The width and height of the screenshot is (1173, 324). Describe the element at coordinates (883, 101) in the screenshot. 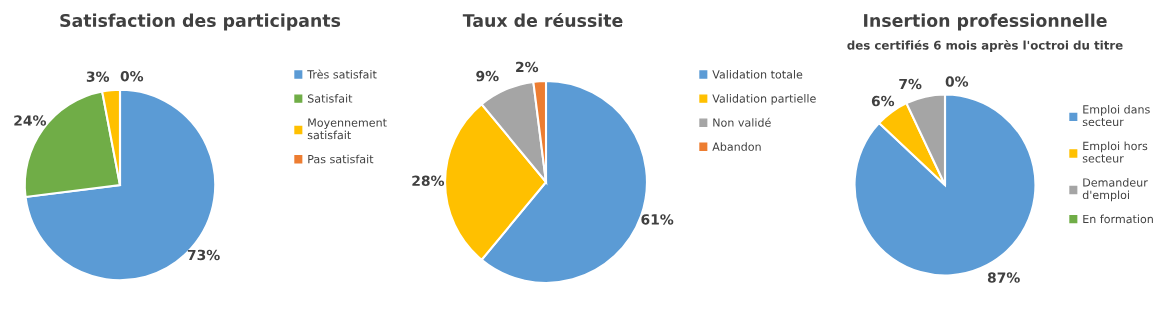

I see `data-label: 6%` at that location.